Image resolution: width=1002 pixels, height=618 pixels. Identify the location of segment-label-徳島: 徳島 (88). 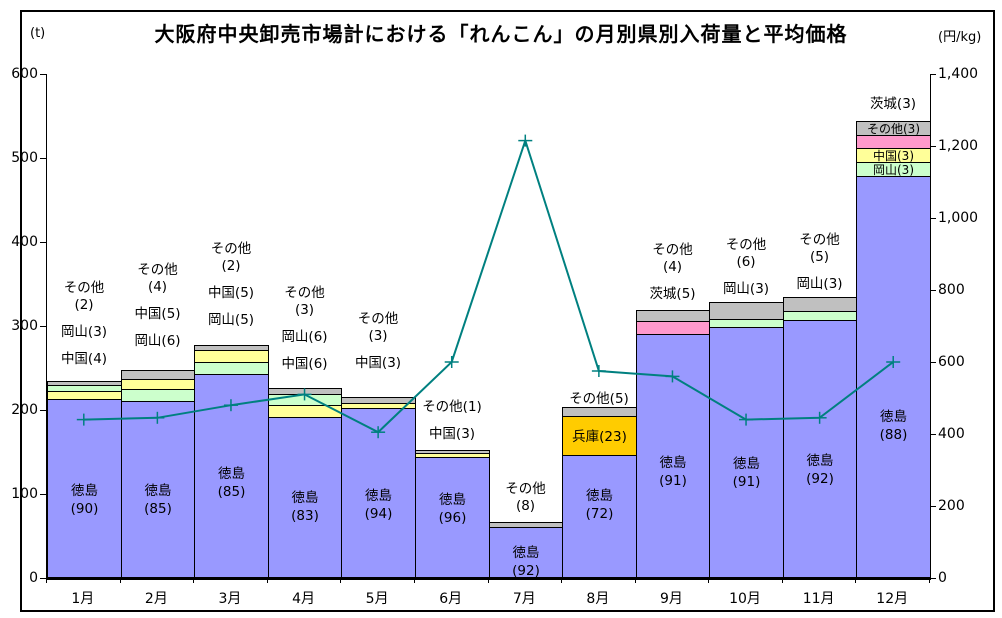
(893, 425).